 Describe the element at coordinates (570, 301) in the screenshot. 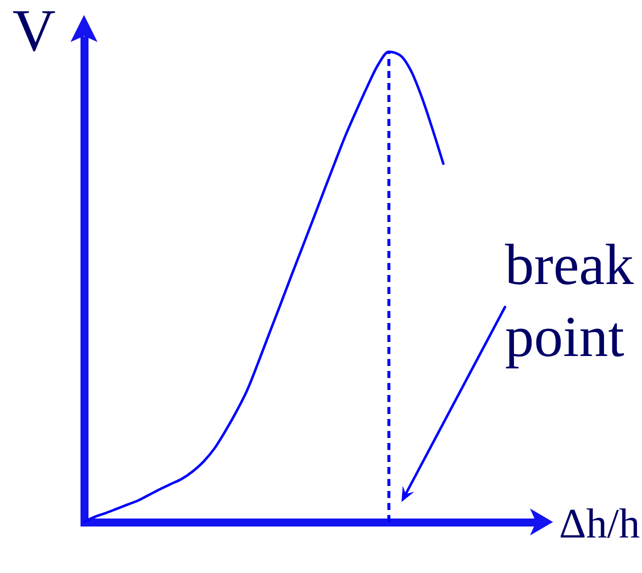

I see `text: break point` at that location.